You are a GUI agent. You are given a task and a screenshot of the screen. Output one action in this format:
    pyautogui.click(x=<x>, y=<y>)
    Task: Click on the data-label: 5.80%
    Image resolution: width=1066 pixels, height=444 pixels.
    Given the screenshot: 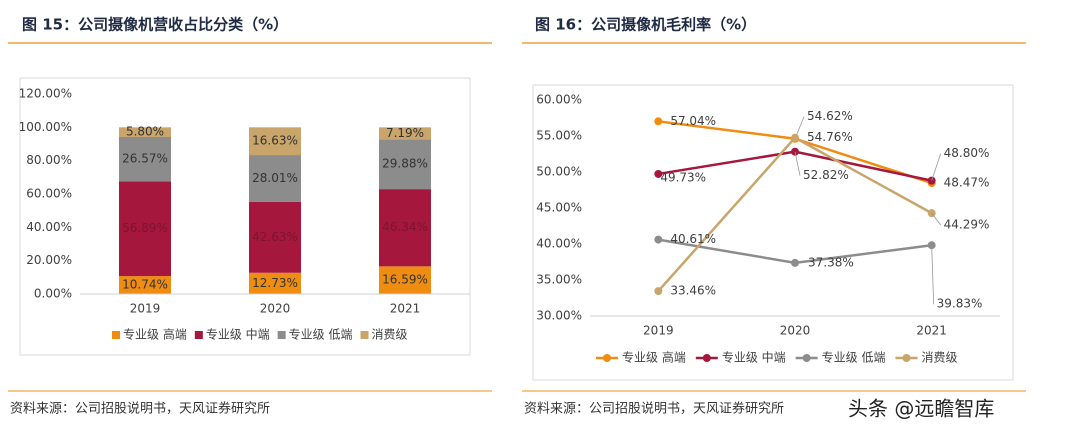 What is the action you would take?
    pyautogui.click(x=145, y=132)
    